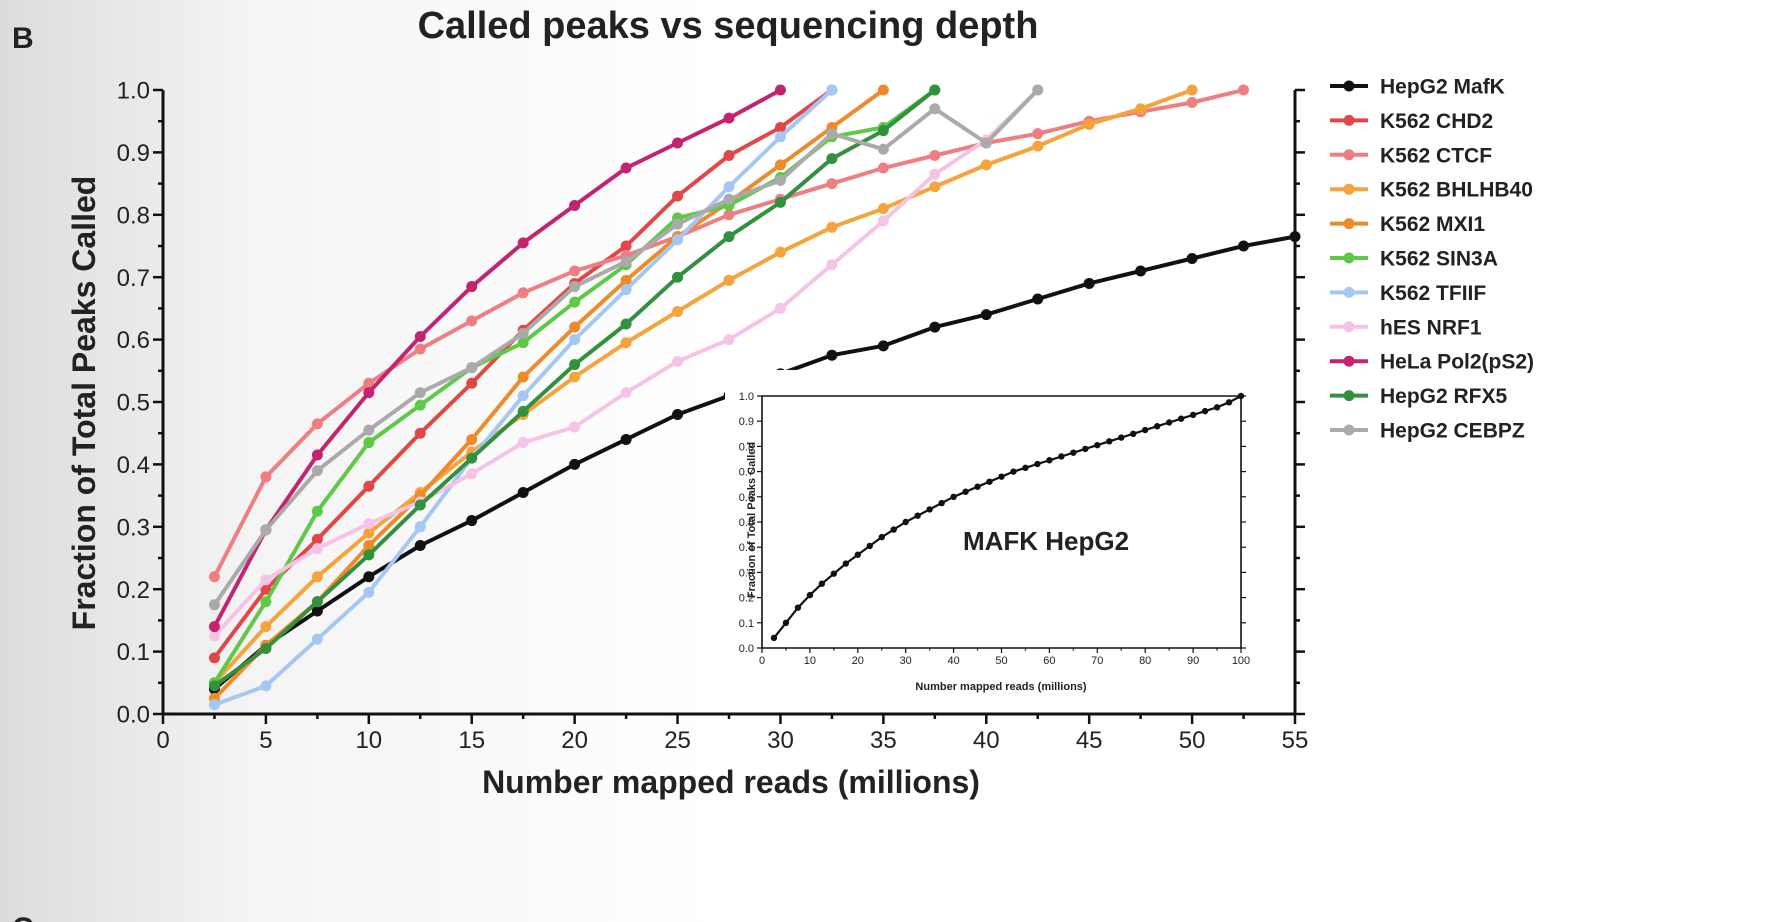  What do you see at coordinates (1241, 661) in the screenshot?
I see `inset-x-tick-label: 100` at bounding box center [1241, 661].